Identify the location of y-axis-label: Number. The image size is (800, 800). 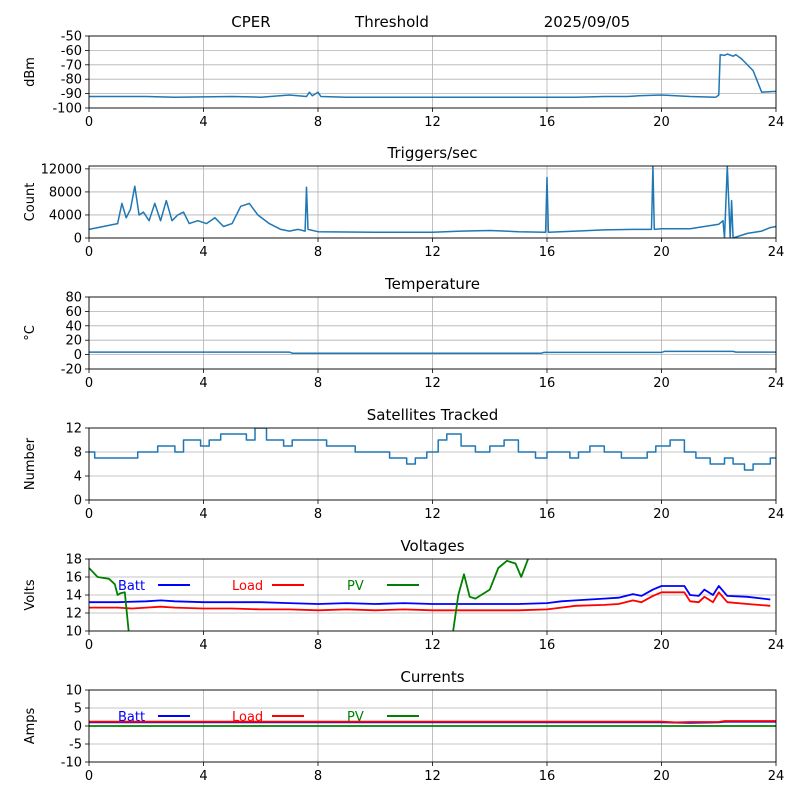
(30, 463).